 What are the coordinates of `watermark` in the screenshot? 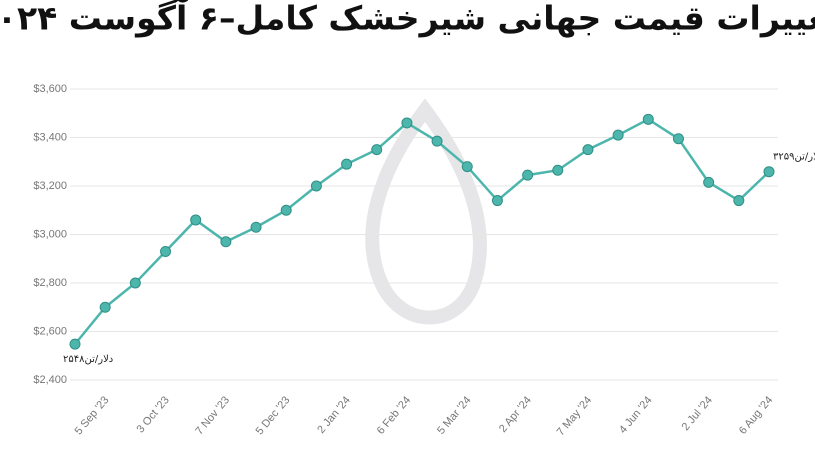 It's located at (426, 211).